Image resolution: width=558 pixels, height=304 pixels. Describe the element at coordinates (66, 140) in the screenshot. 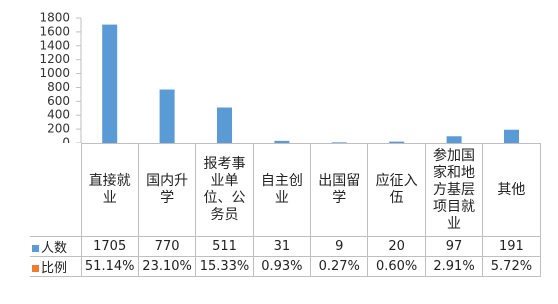

I see `y-tick-label: 0` at that location.